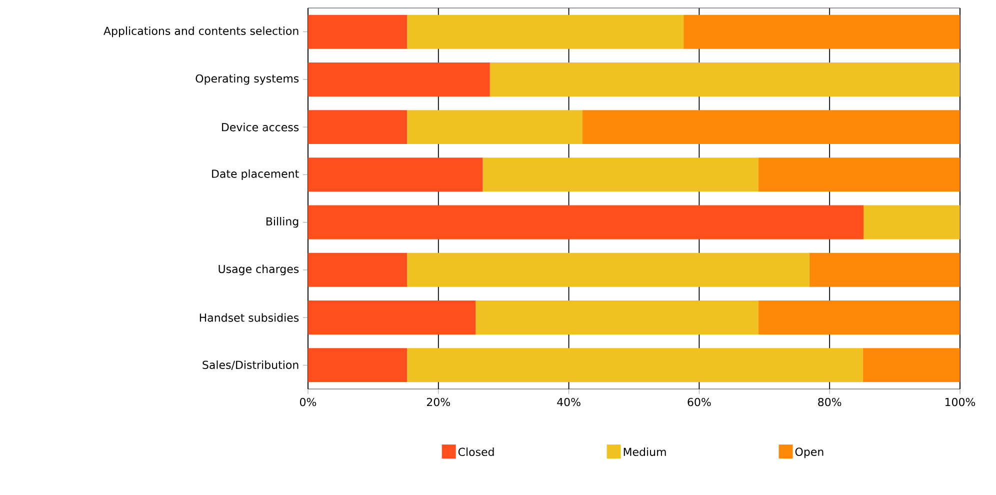 The height and width of the screenshot is (495, 996). I want to click on legend-label: Open, so click(809, 453).